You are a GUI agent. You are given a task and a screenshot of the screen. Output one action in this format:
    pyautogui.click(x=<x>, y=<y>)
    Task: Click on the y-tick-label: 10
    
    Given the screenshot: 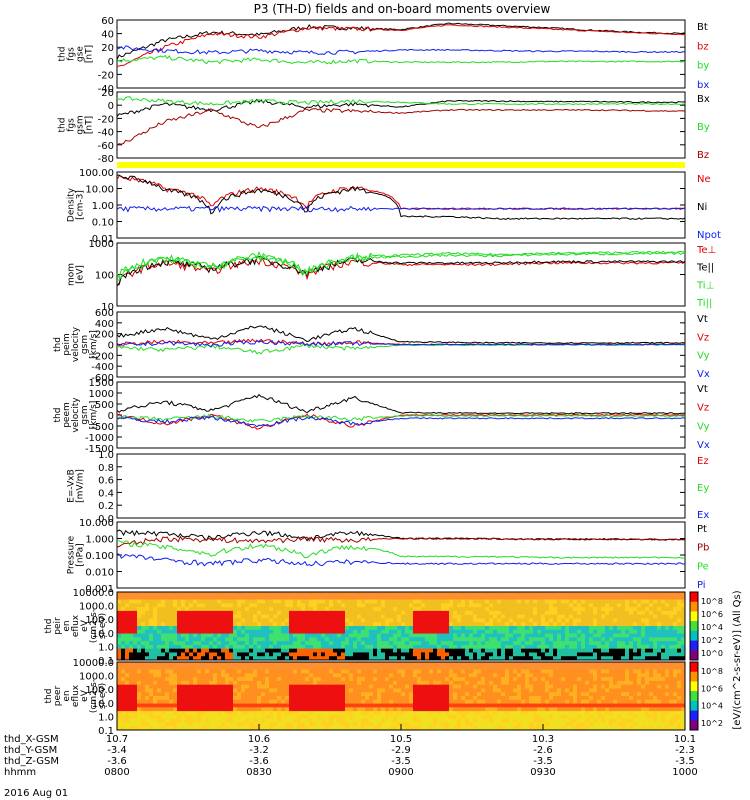 What is the action you would take?
    pyautogui.click(x=107, y=307)
    